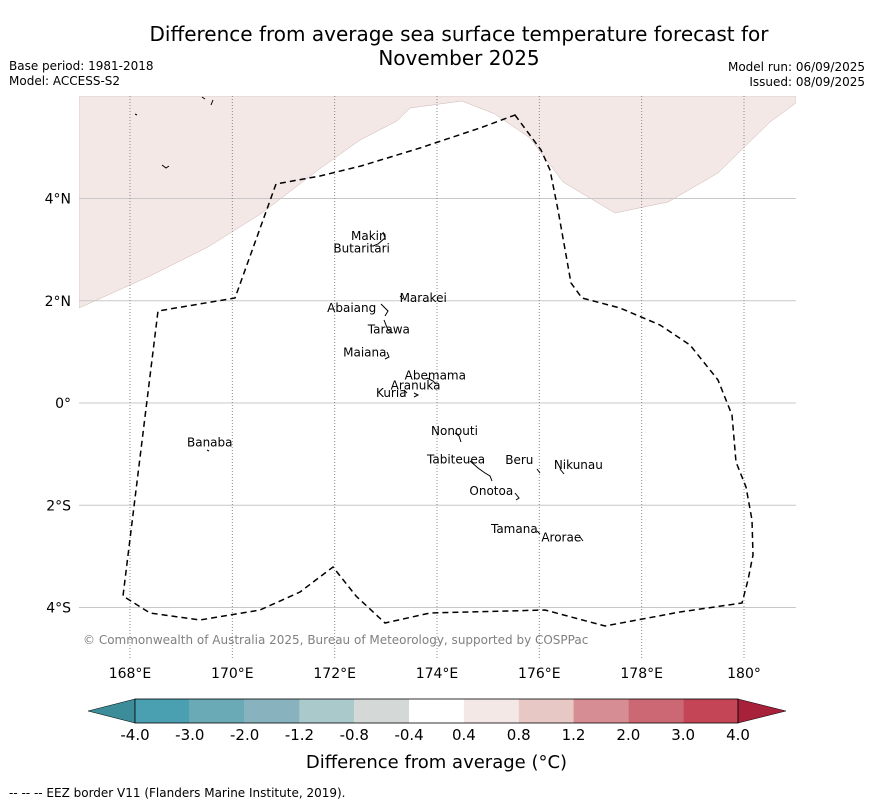  Describe the element at coordinates (384, 310) in the screenshot. I see `coast-abaiang` at that location.